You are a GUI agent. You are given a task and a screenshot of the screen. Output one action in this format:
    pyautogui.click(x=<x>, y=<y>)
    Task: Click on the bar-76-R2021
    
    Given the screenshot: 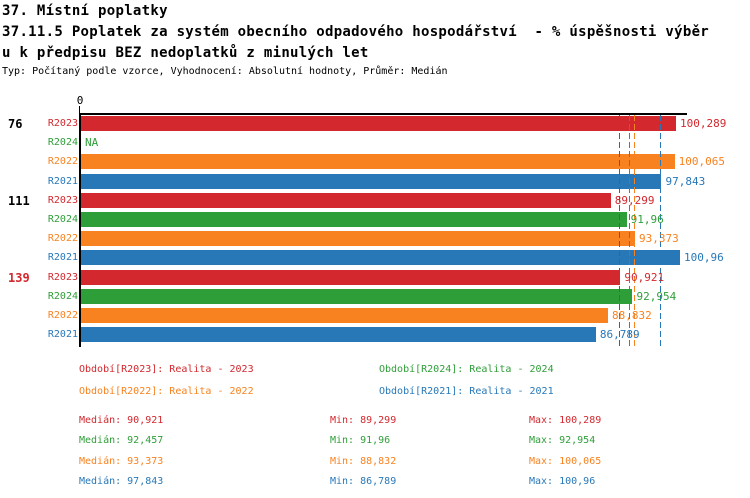 What is the action you would take?
    pyautogui.click(x=371, y=181)
    